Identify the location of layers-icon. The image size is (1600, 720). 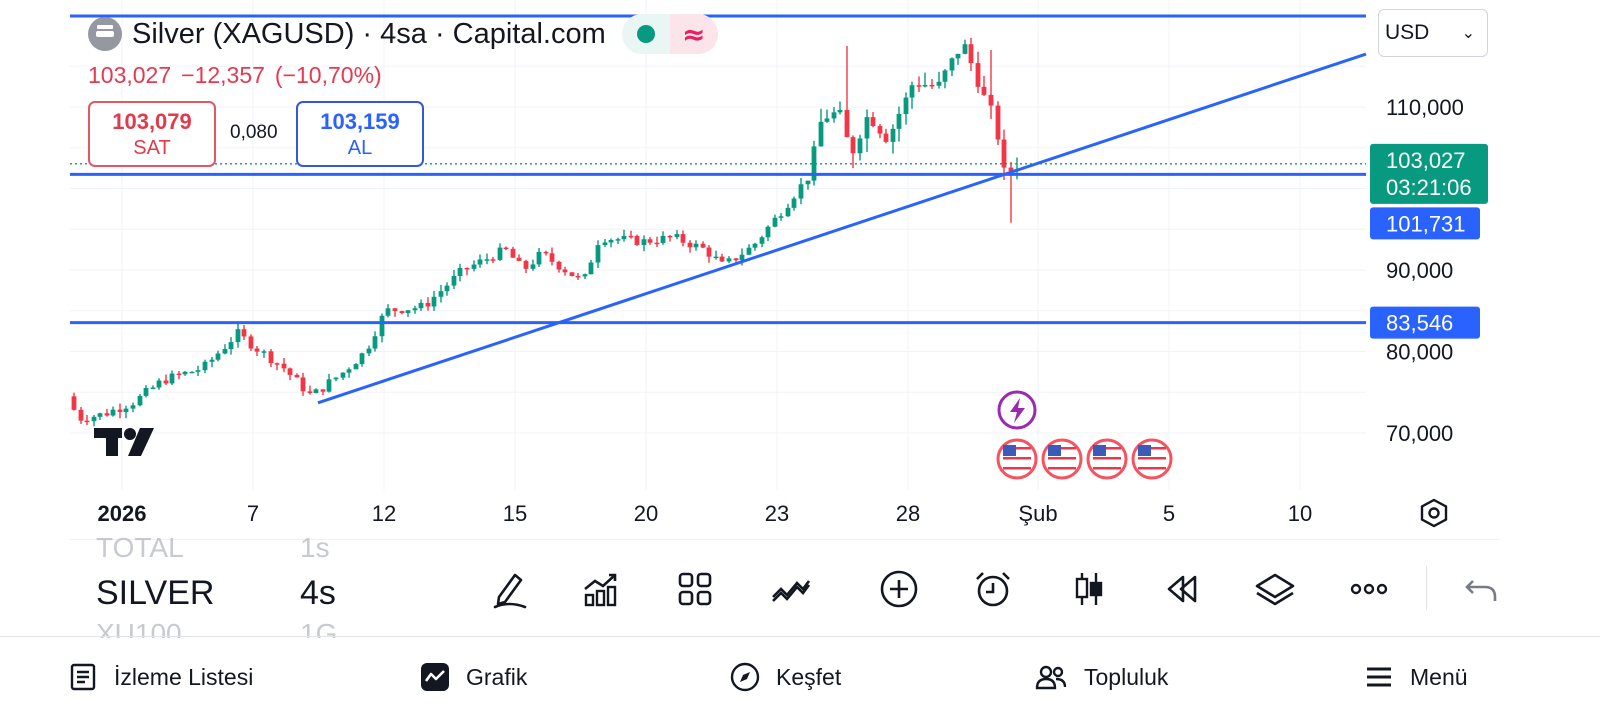
(1275, 589).